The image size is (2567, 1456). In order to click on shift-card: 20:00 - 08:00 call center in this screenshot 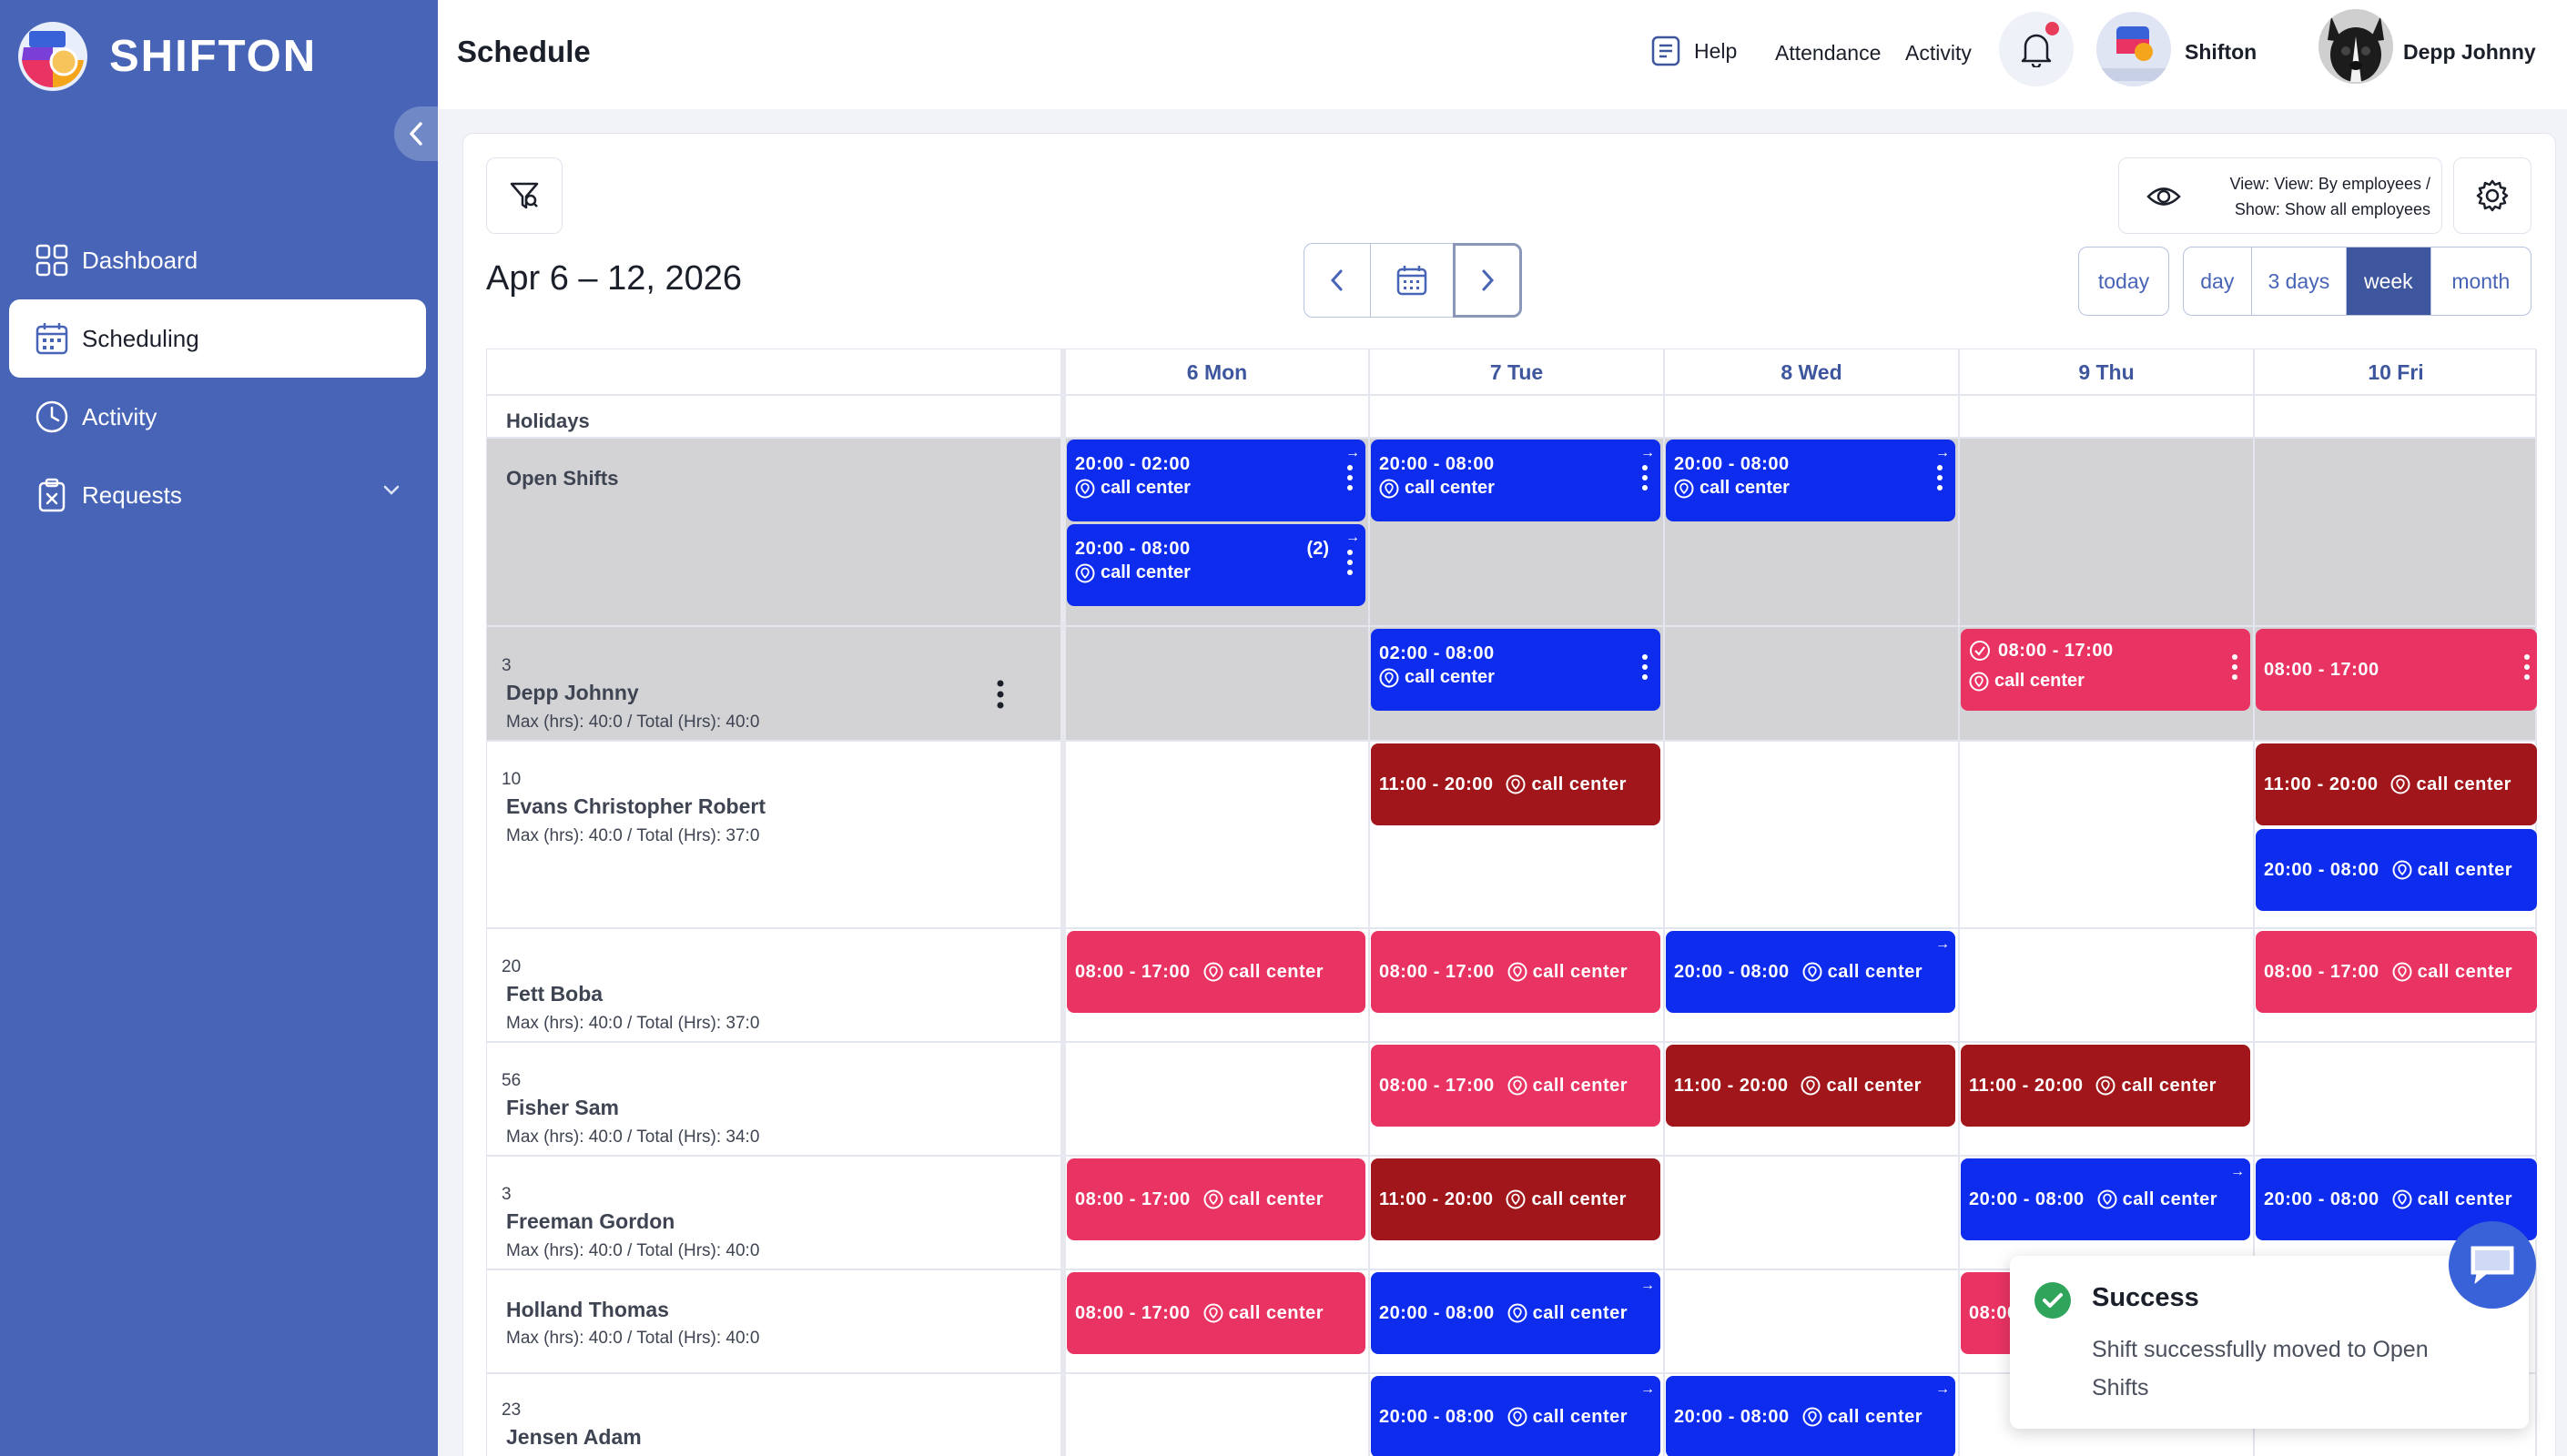, I will do `click(2396, 870)`.